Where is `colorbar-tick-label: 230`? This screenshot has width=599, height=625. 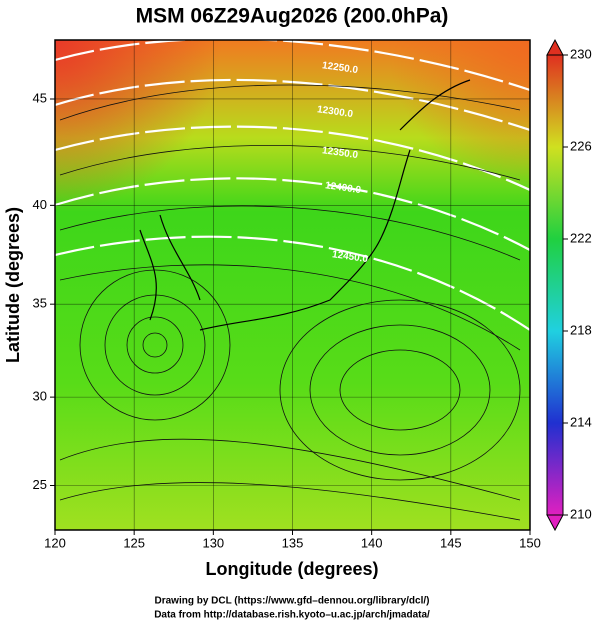
colorbar-tick-label: 230 is located at coordinates (581, 53).